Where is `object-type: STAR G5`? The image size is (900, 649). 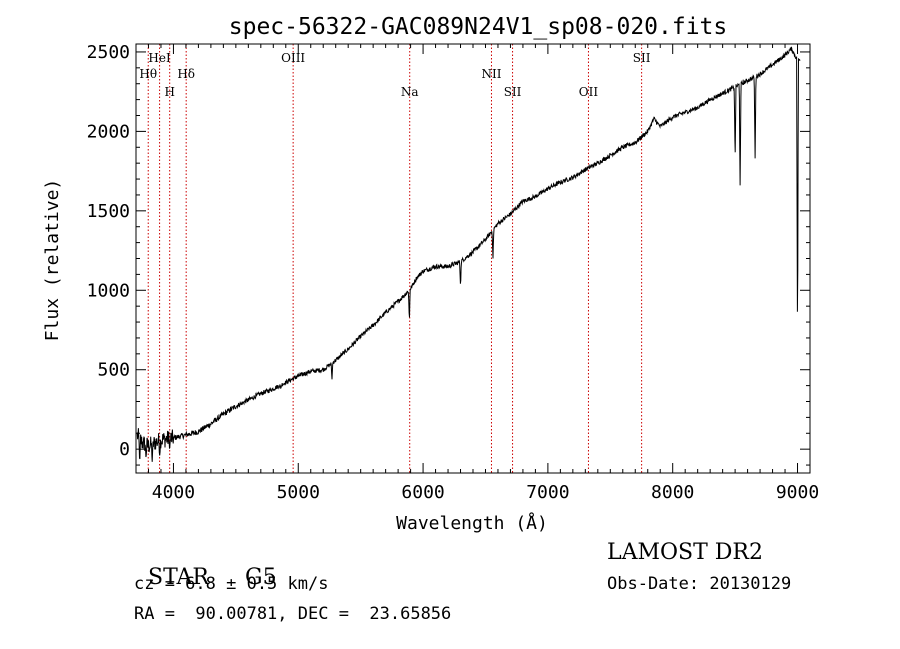
object-type: STAR G5 is located at coordinates (205, 565).